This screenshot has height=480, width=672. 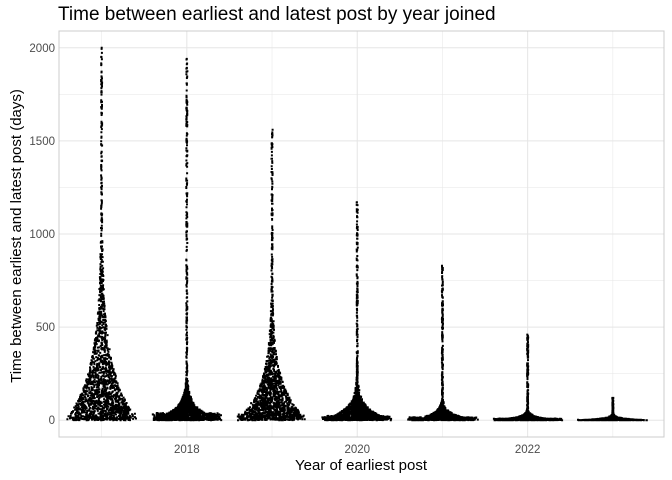 I want to click on y-tick-label: 1000, so click(x=42, y=235).